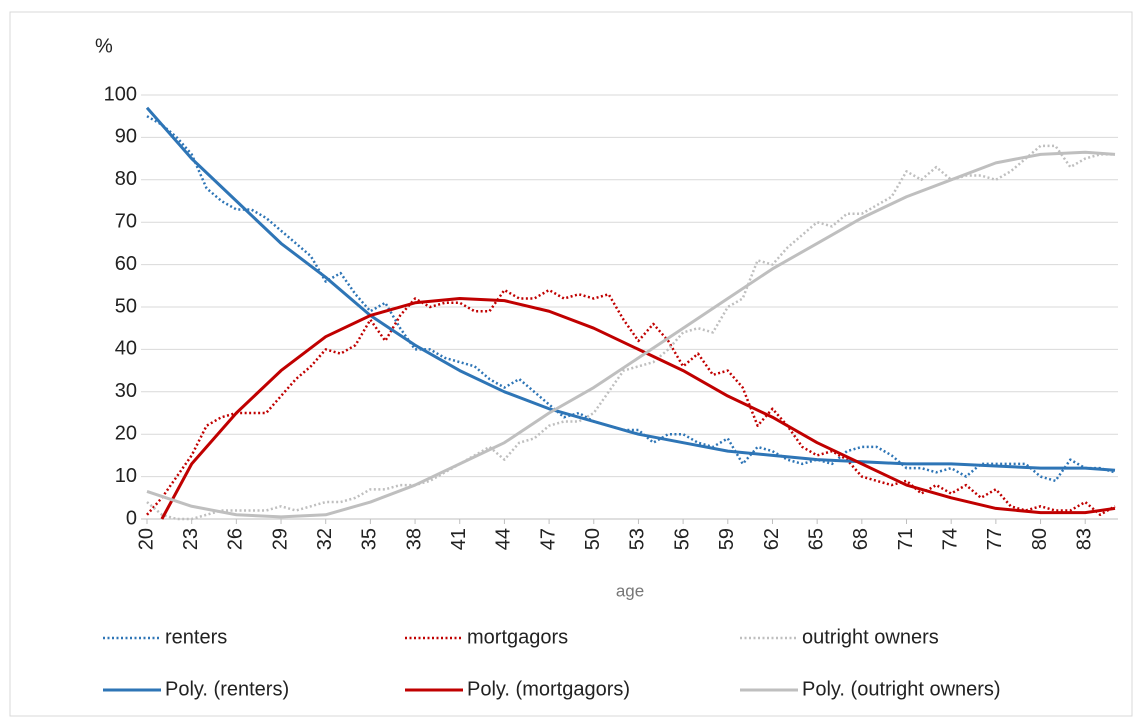  I want to click on x-tick-label: 23, so click(191, 539).